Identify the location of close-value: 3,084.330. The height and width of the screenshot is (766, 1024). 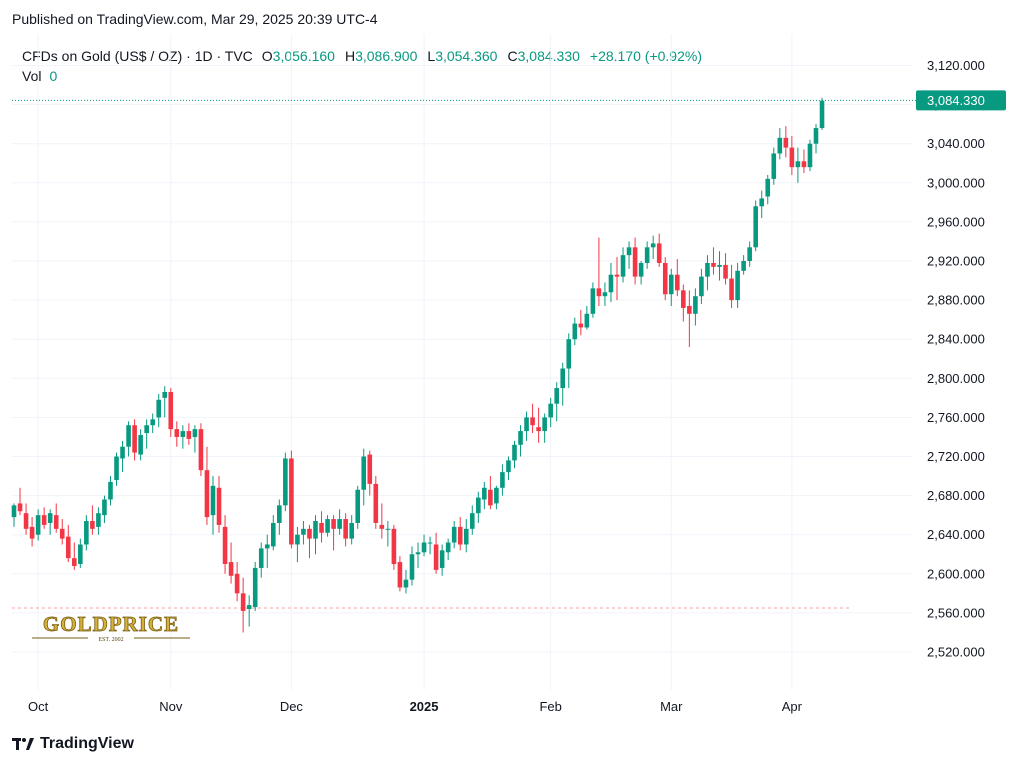
(548, 56).